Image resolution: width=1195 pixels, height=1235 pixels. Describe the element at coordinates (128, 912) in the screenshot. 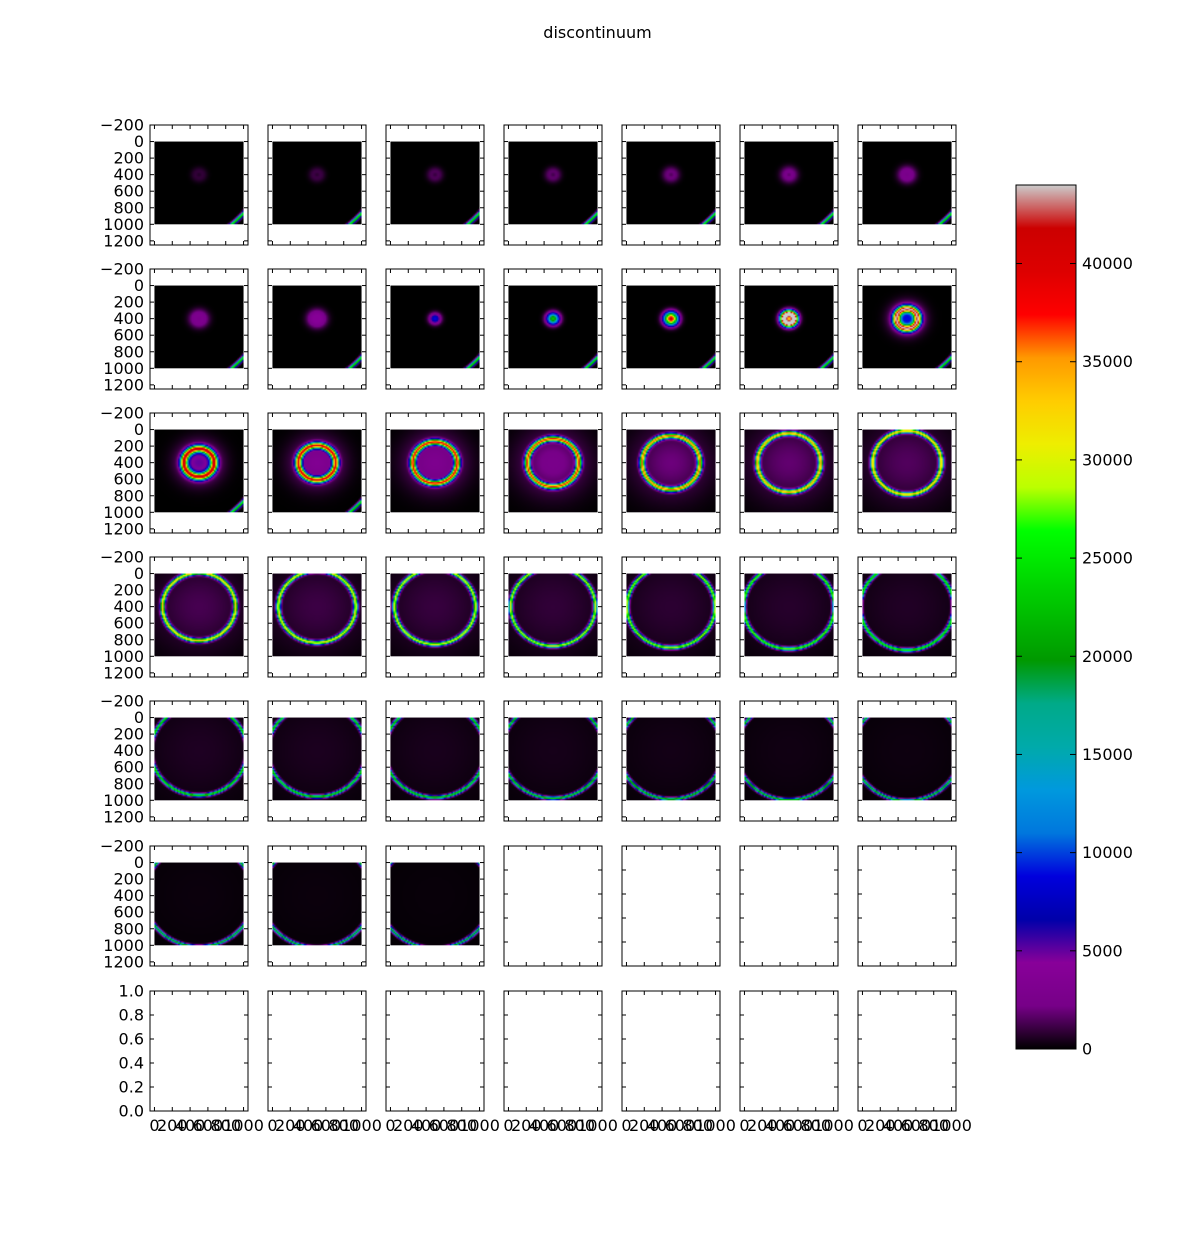

I see `y-tick-label: 600` at that location.